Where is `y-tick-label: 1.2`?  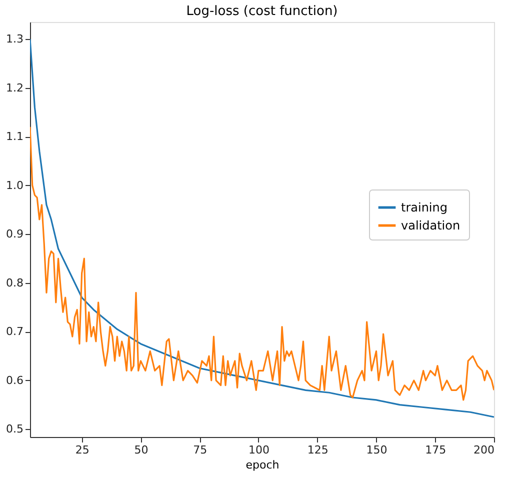
y-tick-label: 1.2 is located at coordinates (15, 87).